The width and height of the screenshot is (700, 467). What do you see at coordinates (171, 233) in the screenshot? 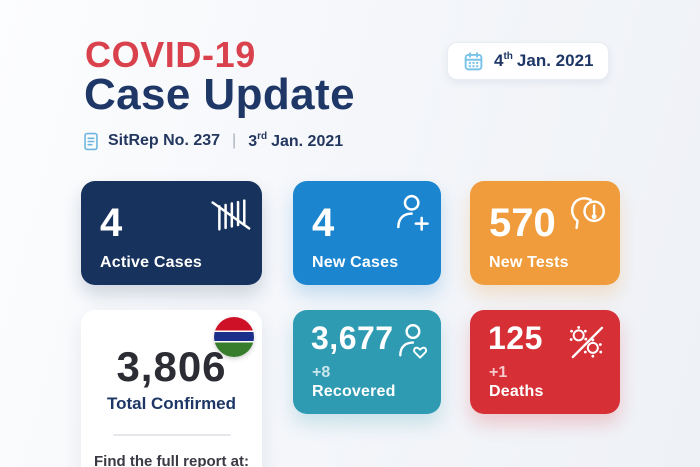
I see `card-active-cases: 4 Active Cases` at bounding box center [171, 233].